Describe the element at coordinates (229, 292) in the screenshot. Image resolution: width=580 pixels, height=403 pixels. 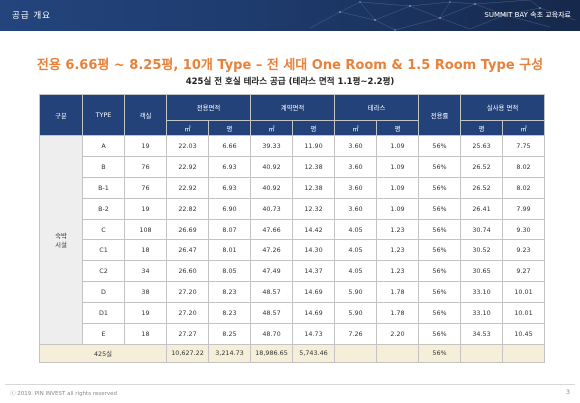
I see `table-cell-ex-py: 8.23` at that location.